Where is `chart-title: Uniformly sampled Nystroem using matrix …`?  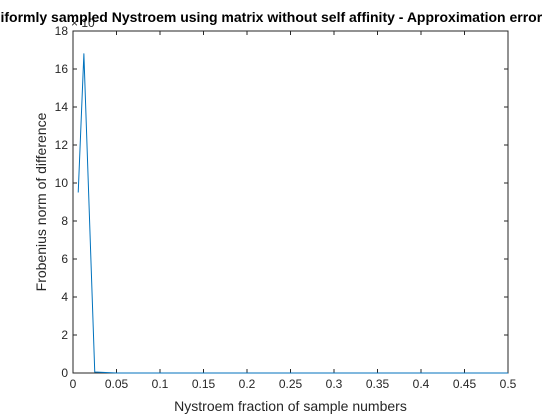 chart-title: Uniformly sampled Nystroem using matrix … is located at coordinates (271, 17).